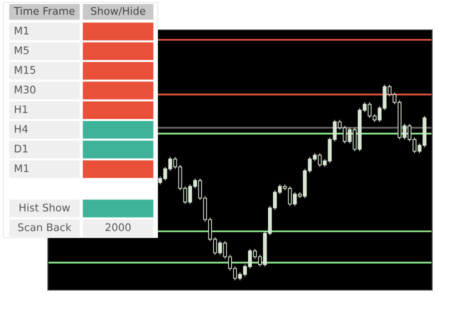 The width and height of the screenshot is (474, 310). I want to click on category-label: Scan Back, so click(45, 227).